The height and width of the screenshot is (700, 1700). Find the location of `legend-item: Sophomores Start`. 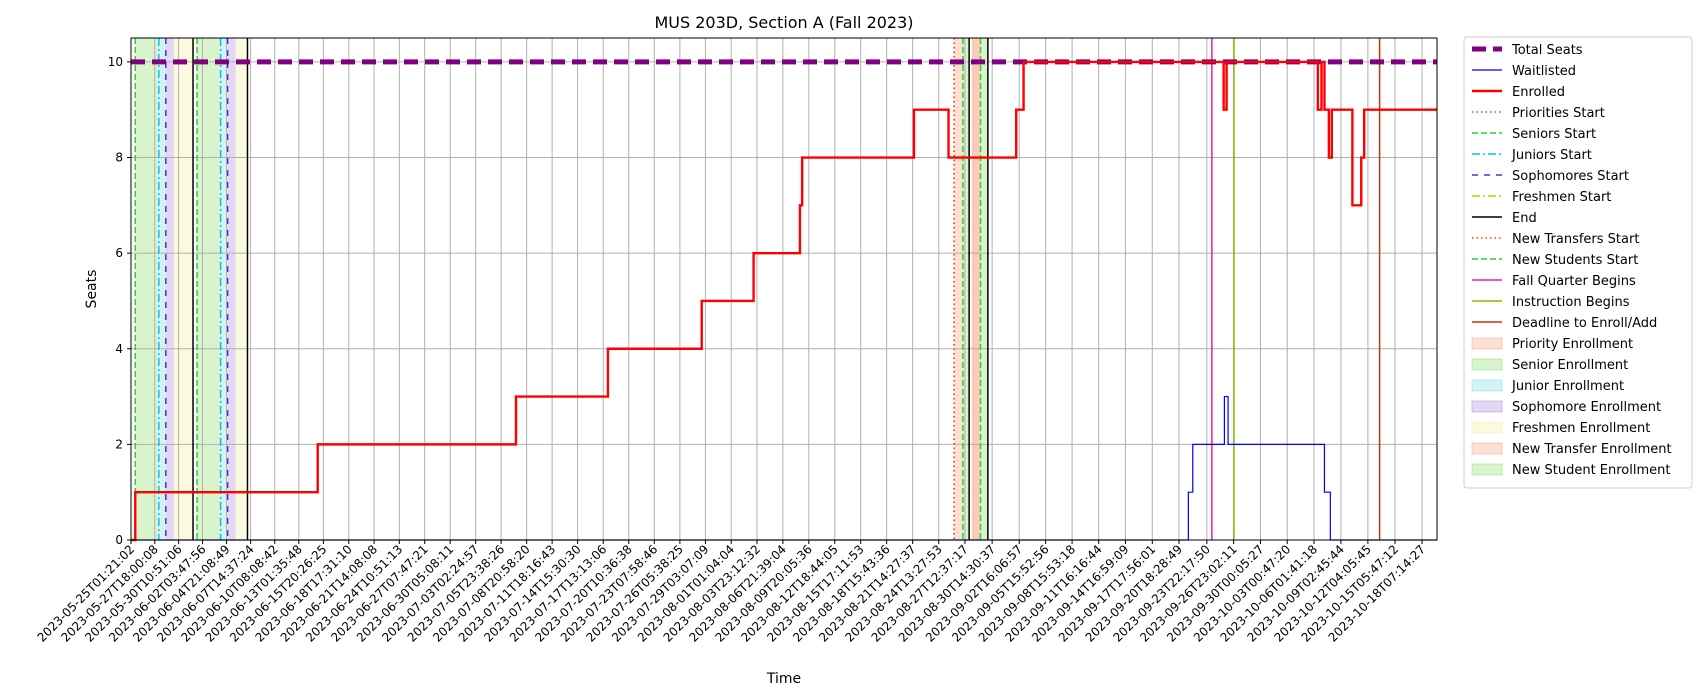

legend-item: Sophomores Start is located at coordinates (1550, 176).